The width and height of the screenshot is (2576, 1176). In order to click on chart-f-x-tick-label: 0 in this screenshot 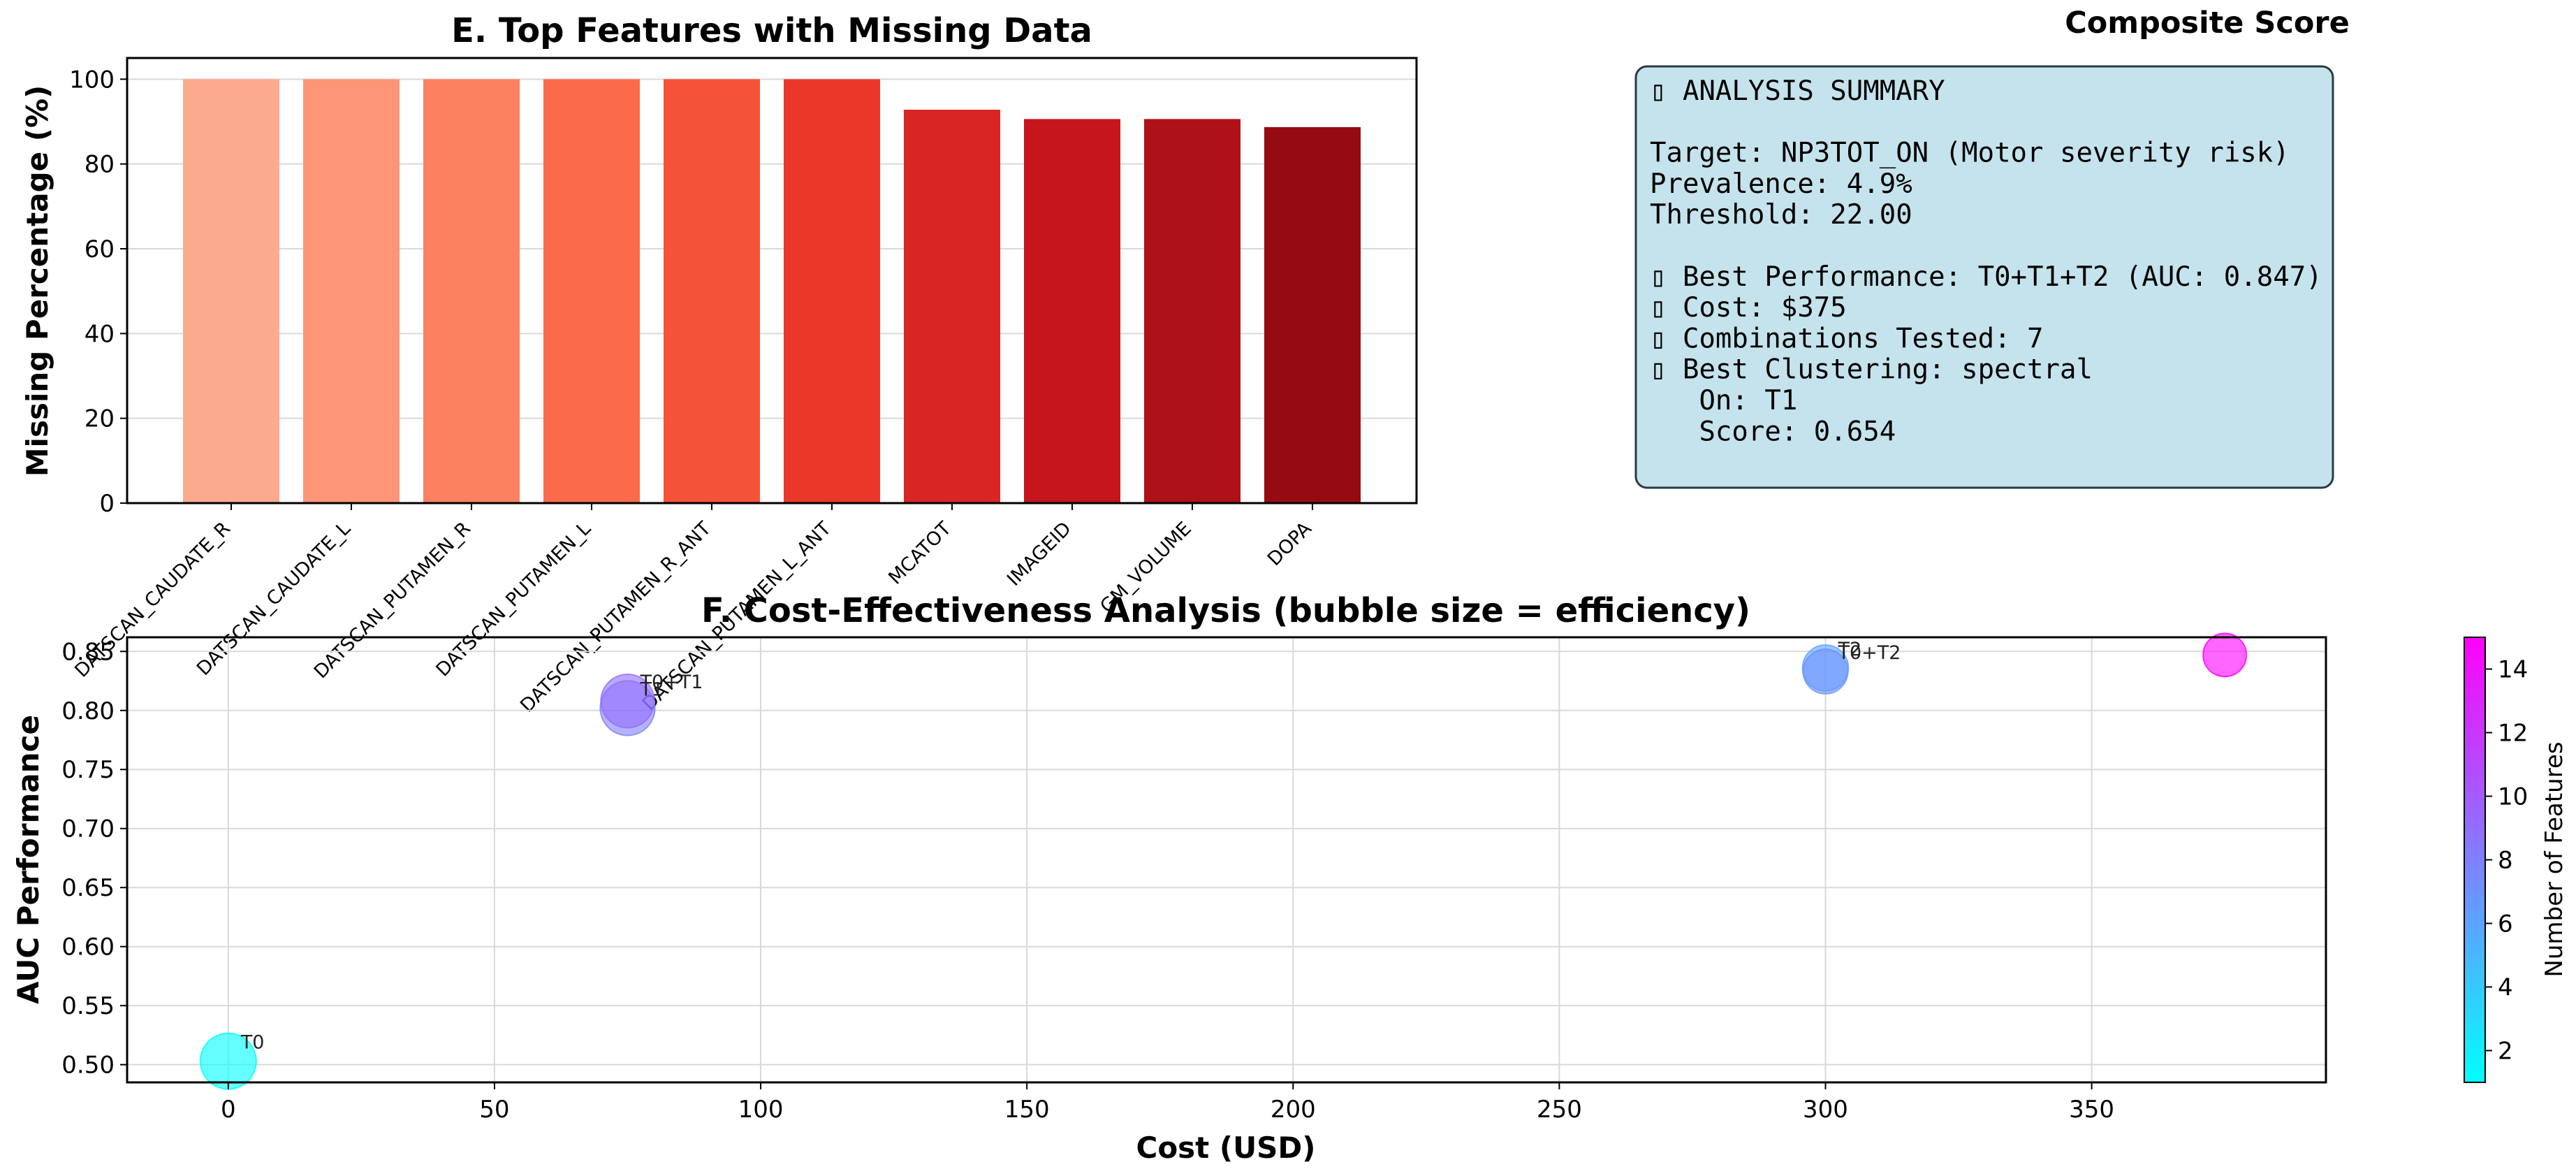, I will do `click(228, 1110)`.